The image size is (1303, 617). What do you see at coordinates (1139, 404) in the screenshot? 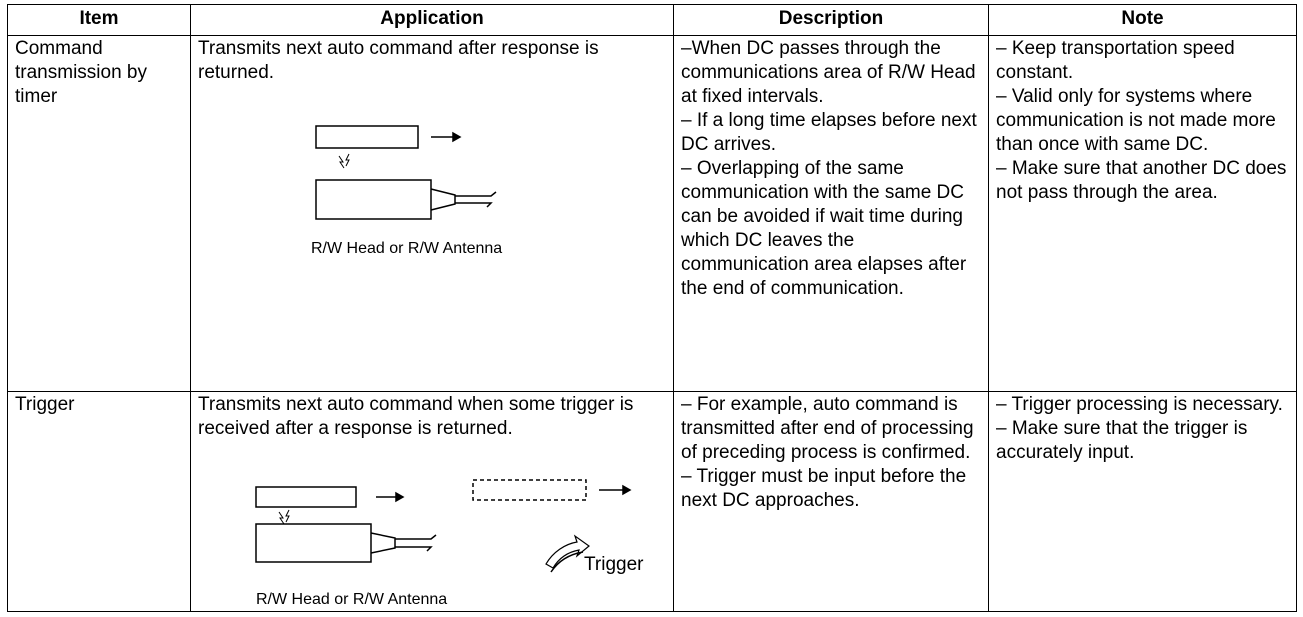
I see `list-item: – Trigger processing is necessary.` at bounding box center [1139, 404].